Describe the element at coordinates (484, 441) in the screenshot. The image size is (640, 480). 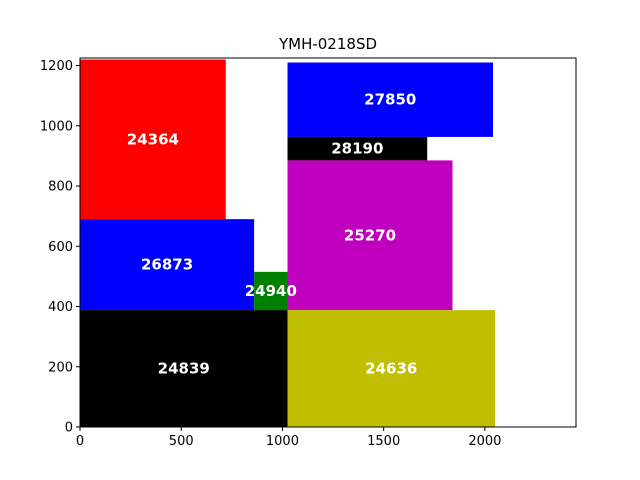
I see `x-tick-label: 2000` at that location.